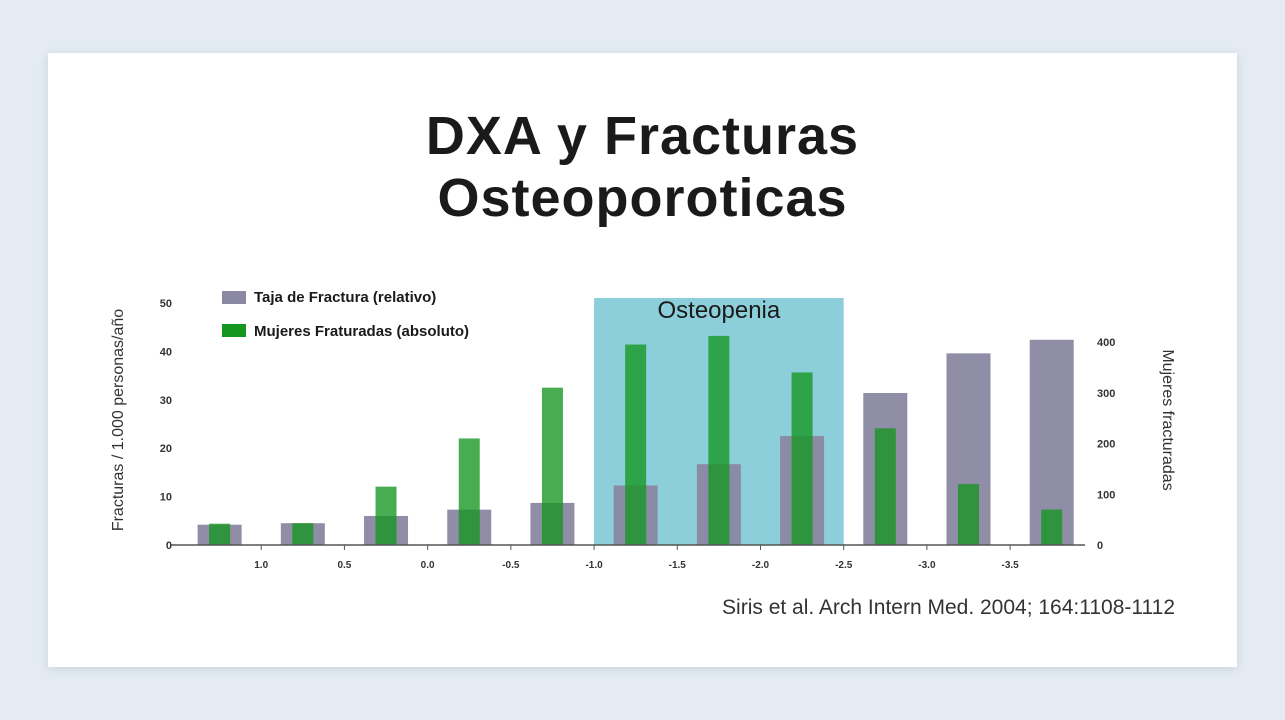  What do you see at coordinates (234, 297) in the screenshot?
I see `legend-swatch-fracture-rate` at bounding box center [234, 297].